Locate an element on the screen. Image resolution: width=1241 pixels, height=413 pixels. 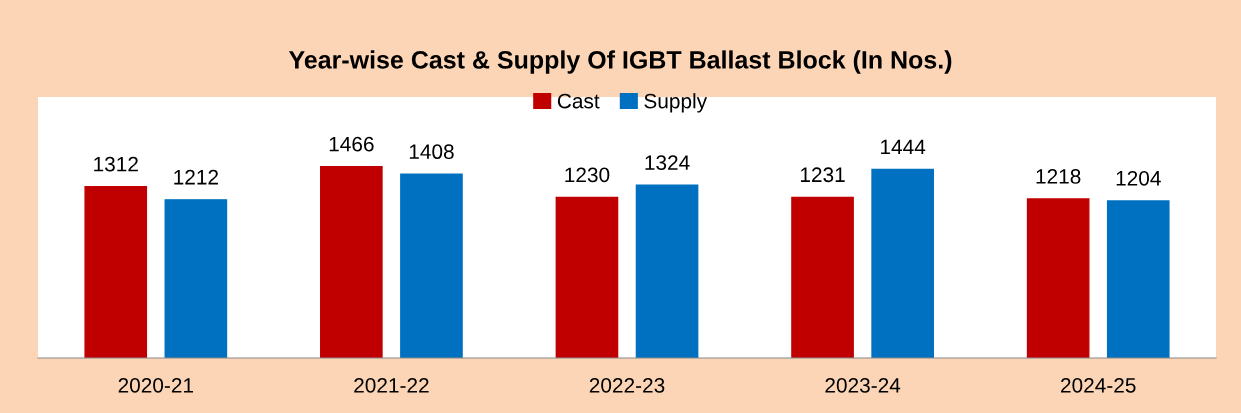
data-label: 1408 is located at coordinates (431, 152).